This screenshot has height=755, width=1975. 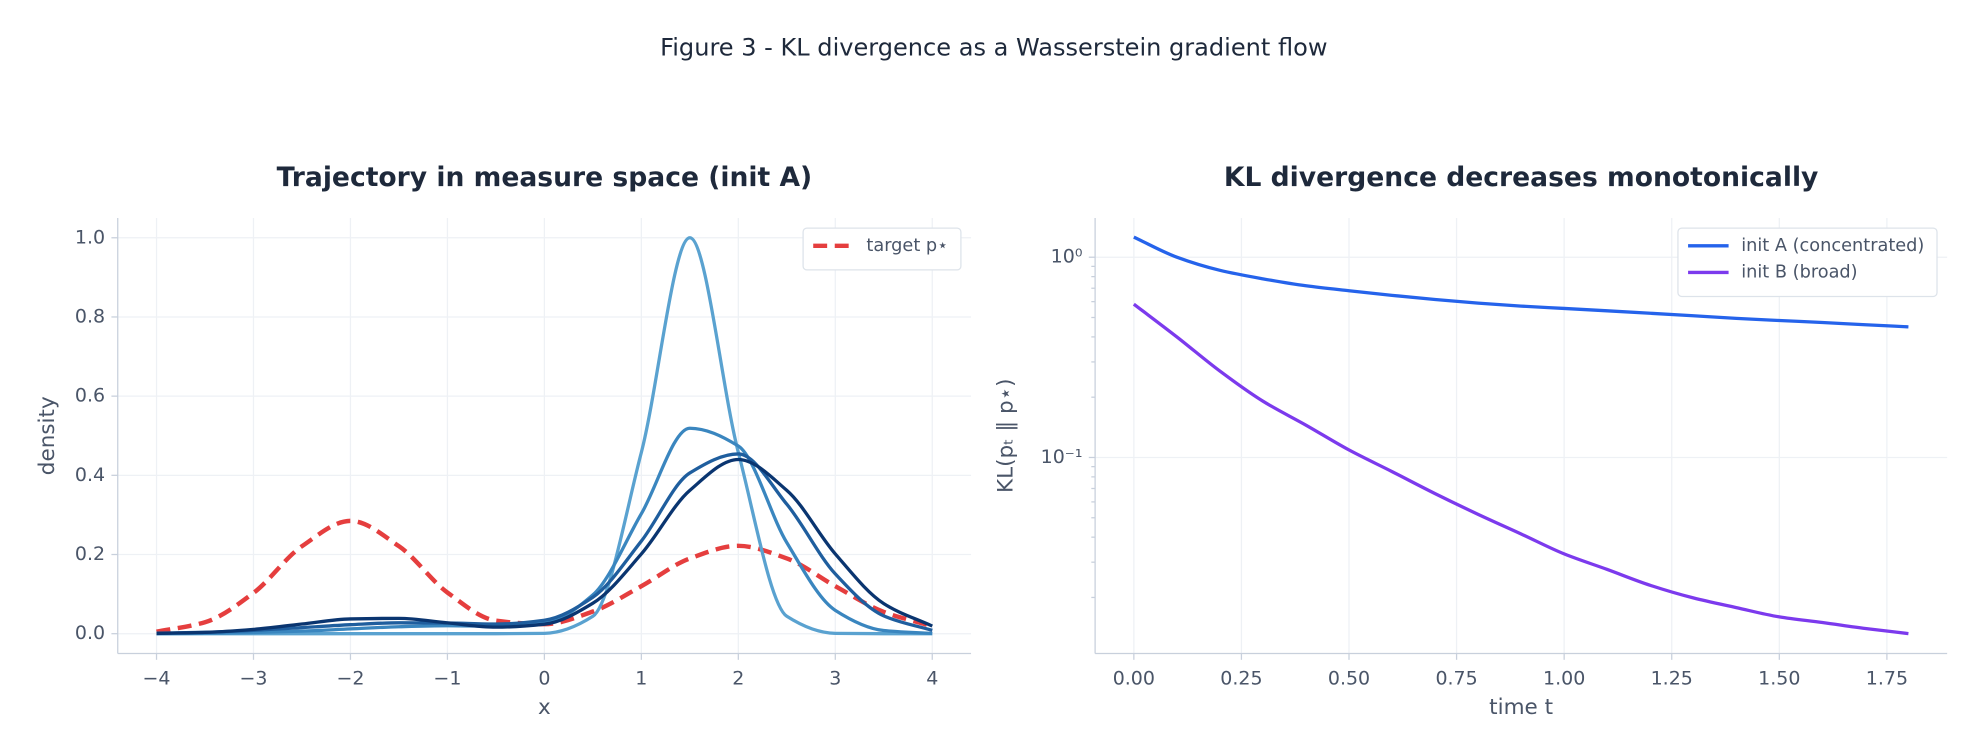 What do you see at coordinates (1887, 678) in the screenshot?
I see `x-tick-label: 1.75` at bounding box center [1887, 678].